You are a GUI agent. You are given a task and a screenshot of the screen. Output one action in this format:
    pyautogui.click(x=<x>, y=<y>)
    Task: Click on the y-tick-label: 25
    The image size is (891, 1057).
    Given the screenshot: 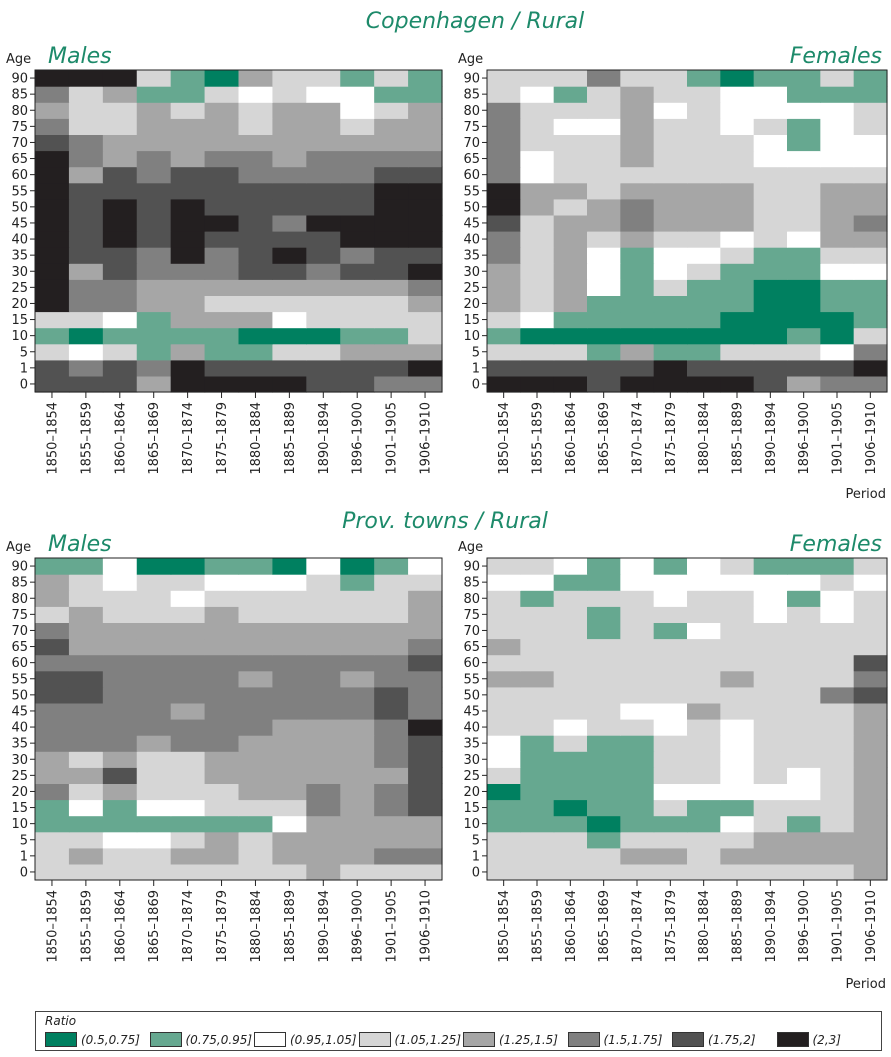 What is the action you would take?
    pyautogui.click(x=471, y=288)
    